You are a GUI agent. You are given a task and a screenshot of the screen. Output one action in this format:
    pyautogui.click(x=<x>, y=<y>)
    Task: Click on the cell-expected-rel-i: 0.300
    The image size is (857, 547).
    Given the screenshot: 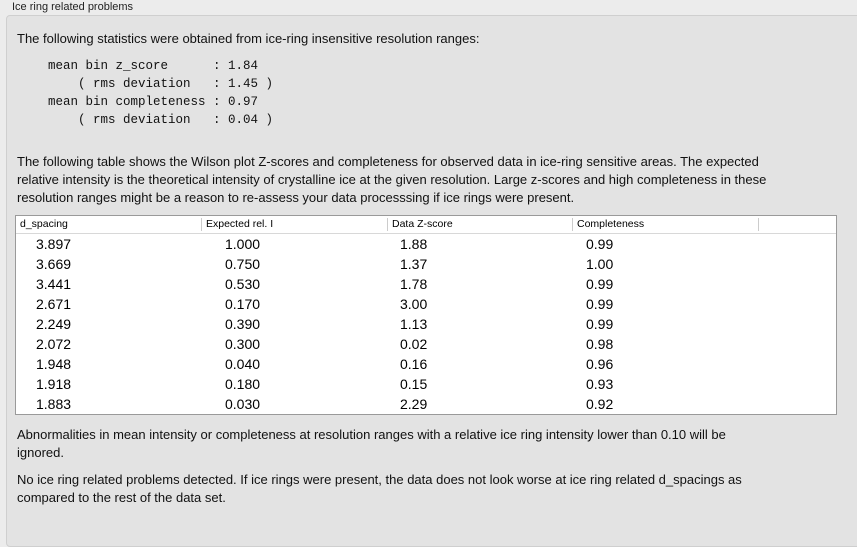 What is the action you would take?
    pyautogui.click(x=243, y=344)
    